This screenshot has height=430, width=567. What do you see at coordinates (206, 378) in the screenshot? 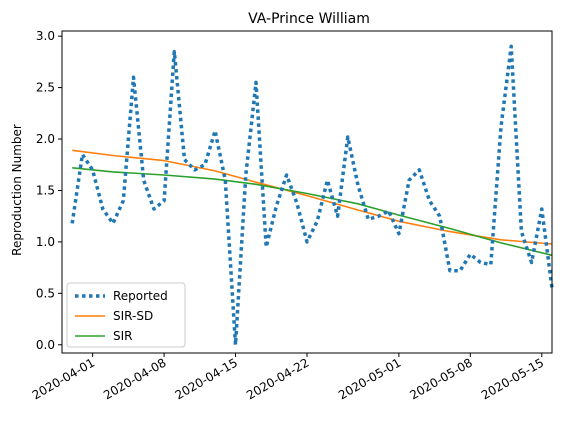
I see `x-tick-label: 2020-04-15` at bounding box center [206, 378].